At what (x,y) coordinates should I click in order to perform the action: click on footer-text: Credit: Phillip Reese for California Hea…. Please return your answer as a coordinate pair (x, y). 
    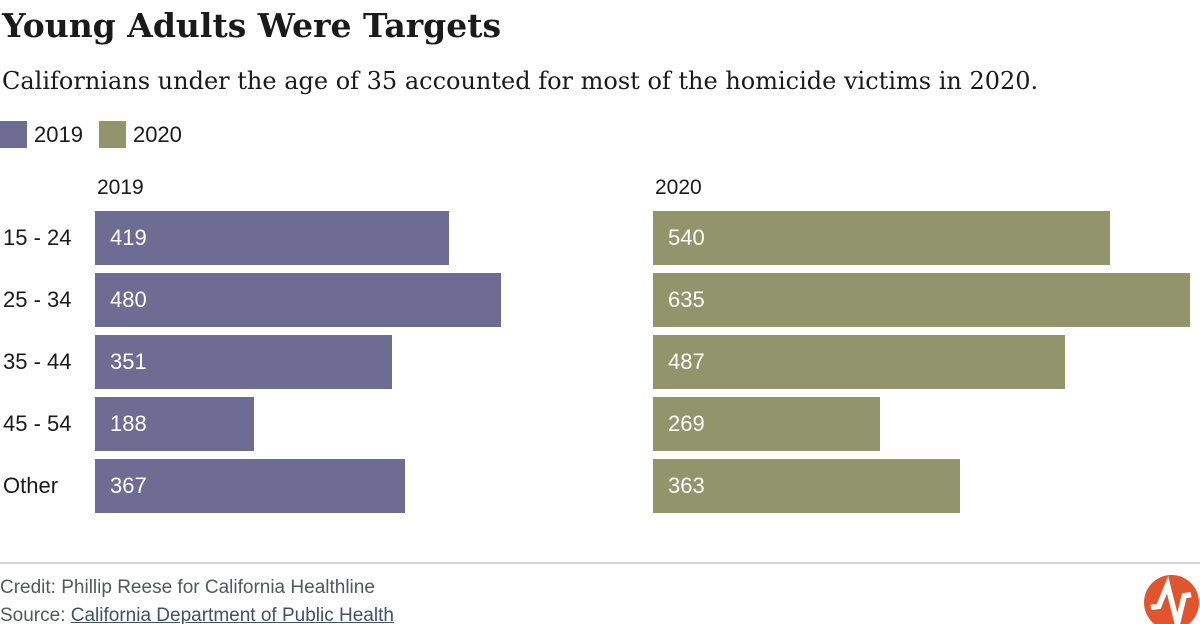
    Looking at the image, I should click on (600, 594).